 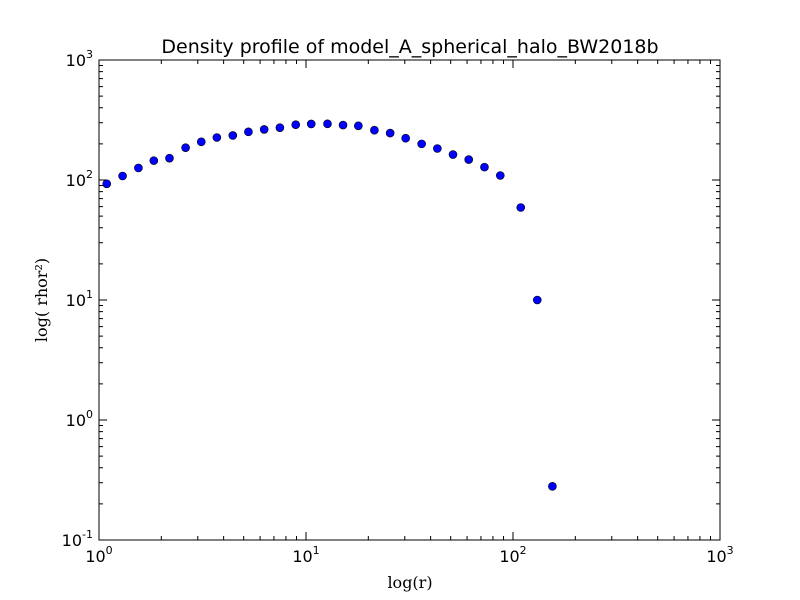 I want to click on y-tick-label: 10¹, so click(x=79, y=299).